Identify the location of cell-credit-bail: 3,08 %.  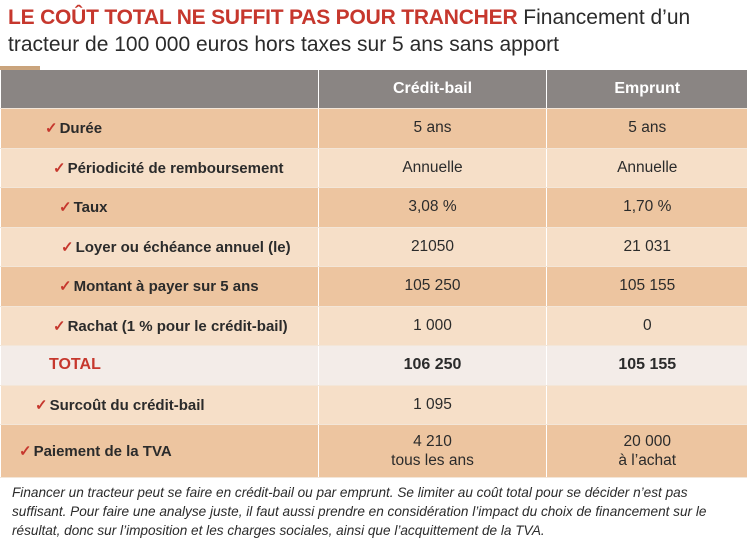
(432, 207).